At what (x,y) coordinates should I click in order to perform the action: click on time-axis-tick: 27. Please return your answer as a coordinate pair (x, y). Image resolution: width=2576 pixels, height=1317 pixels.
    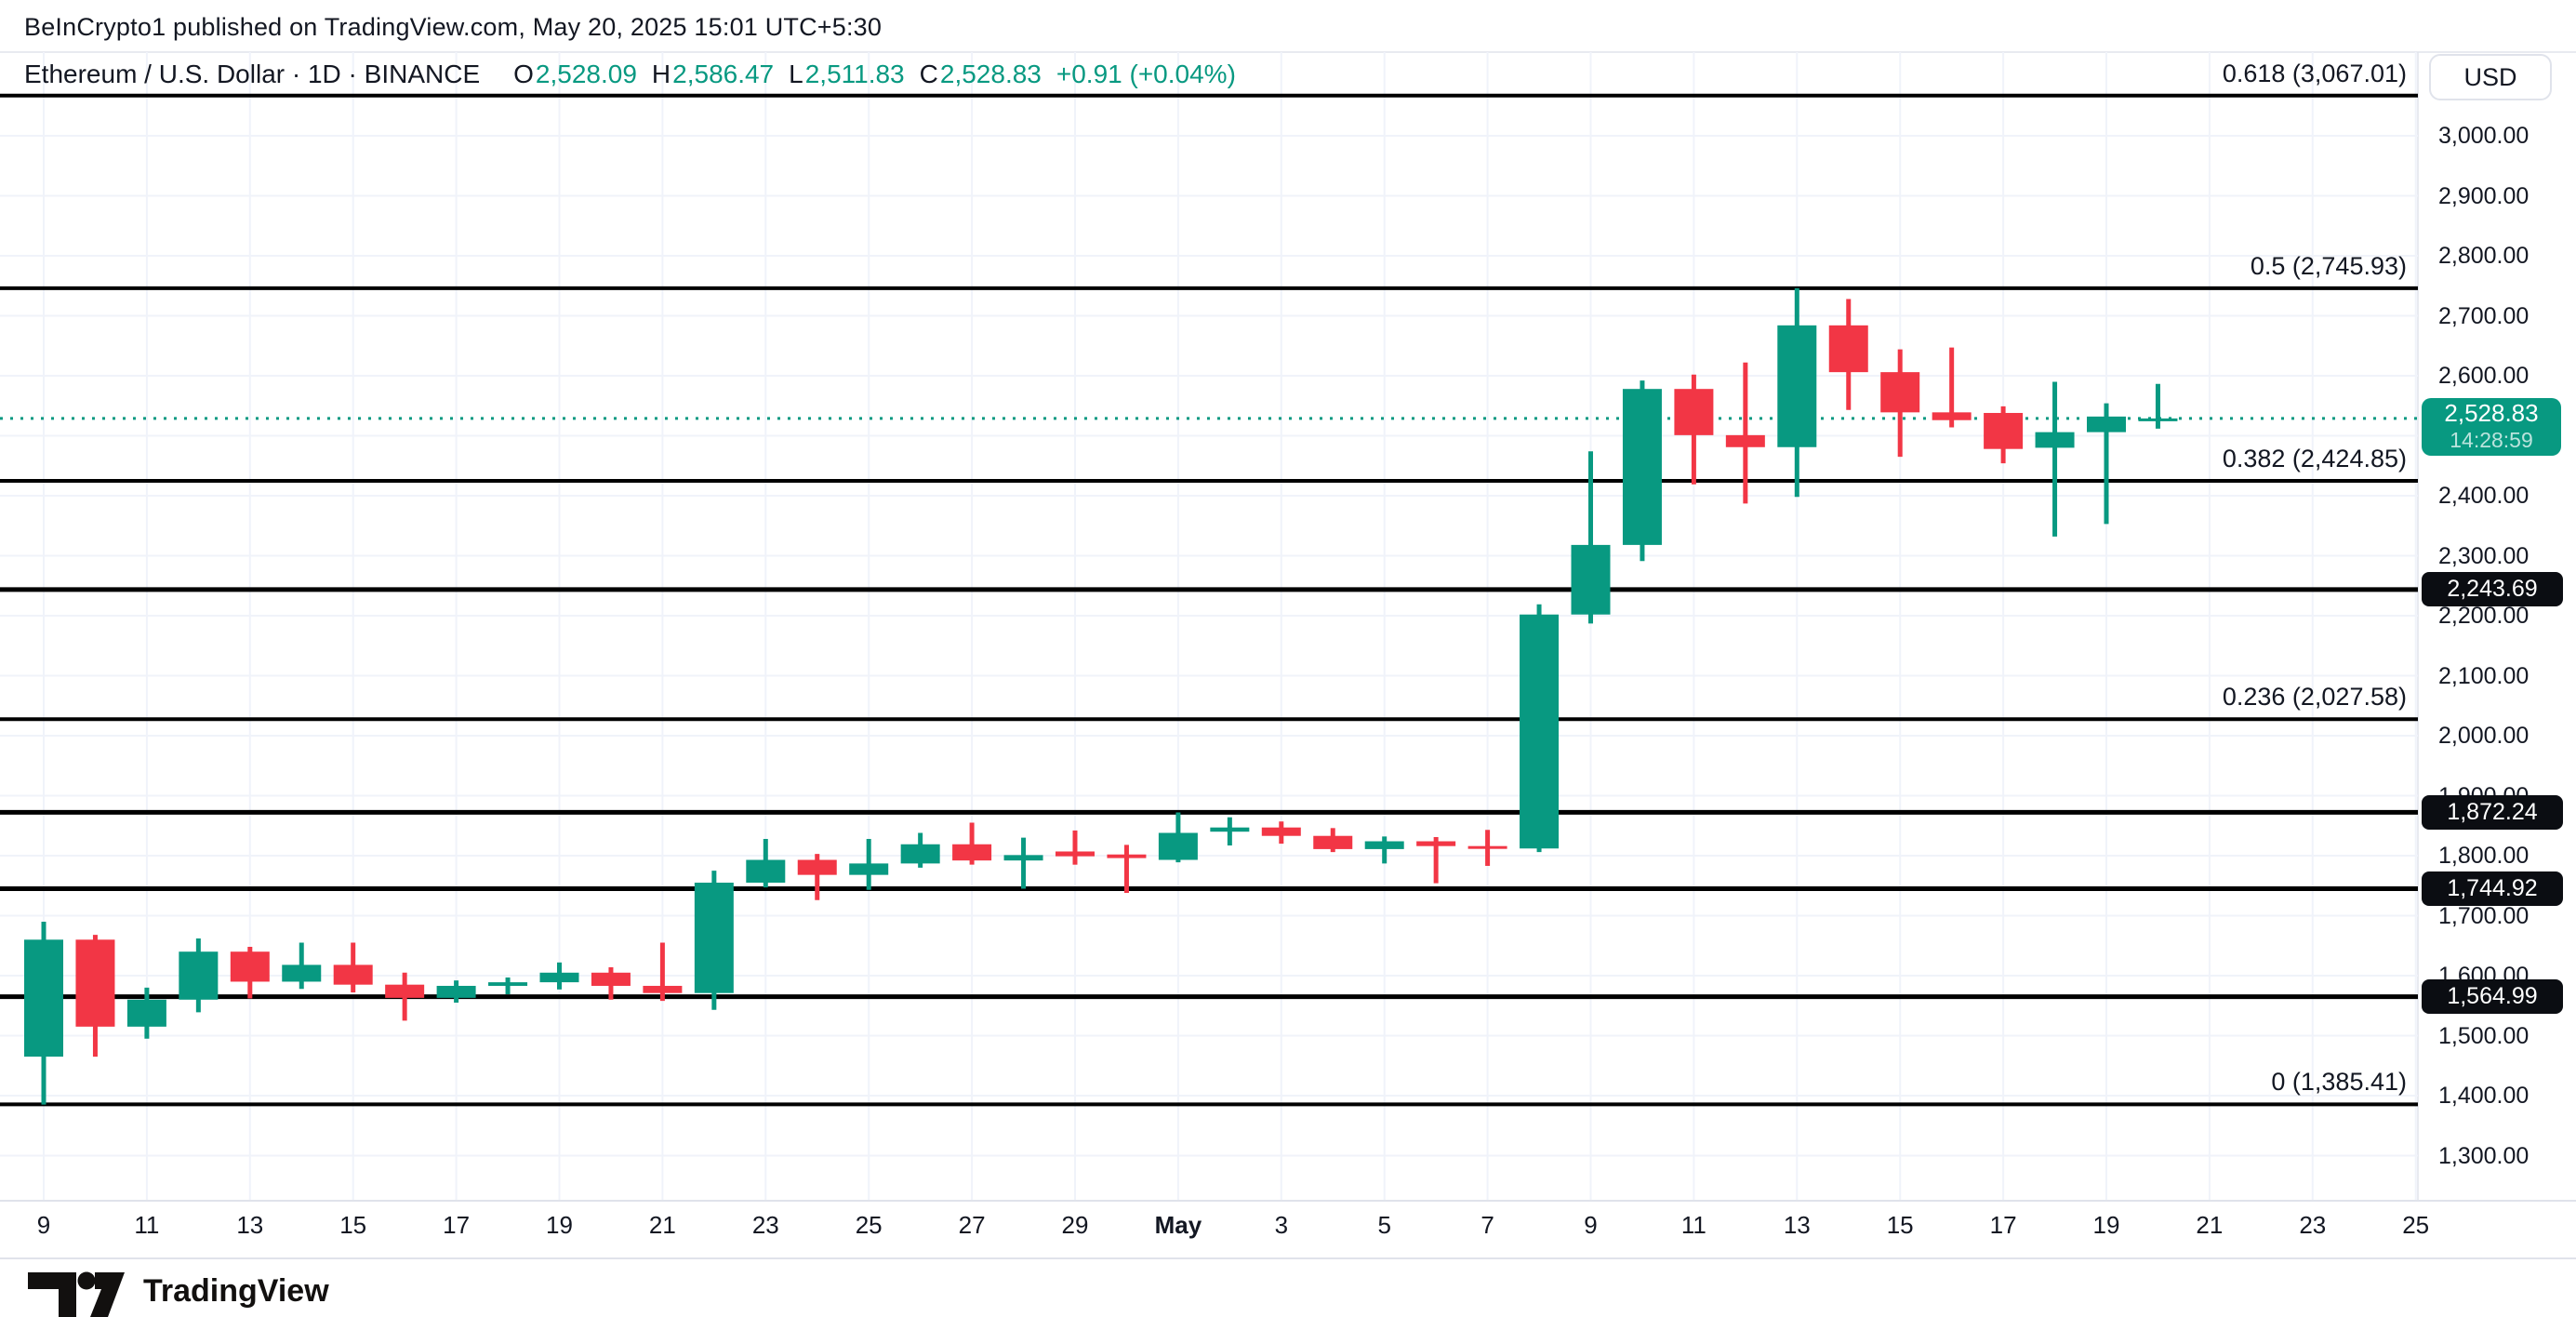
    Looking at the image, I should click on (972, 1225).